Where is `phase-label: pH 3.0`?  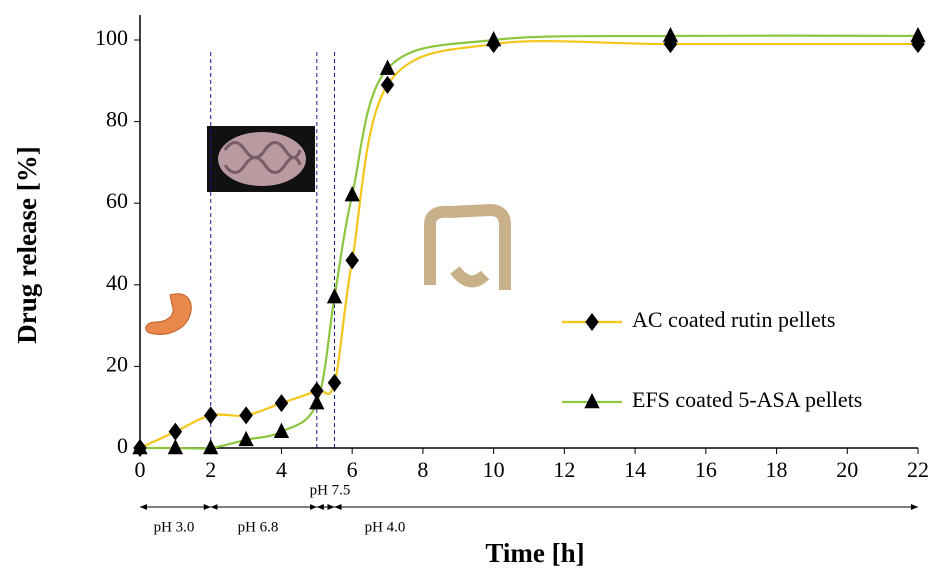 phase-label: pH 3.0 is located at coordinates (174, 527).